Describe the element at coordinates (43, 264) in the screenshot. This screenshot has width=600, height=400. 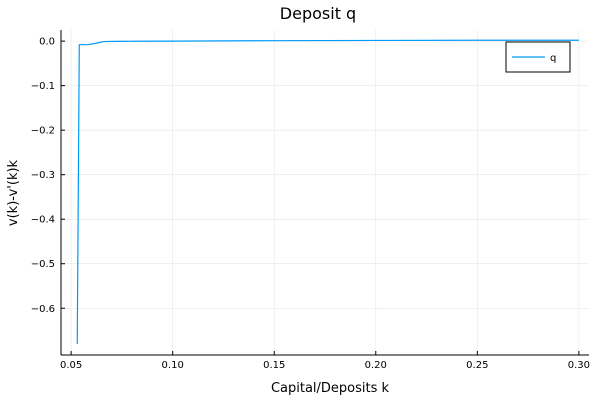
I see `y-tick-label: −0.5` at that location.